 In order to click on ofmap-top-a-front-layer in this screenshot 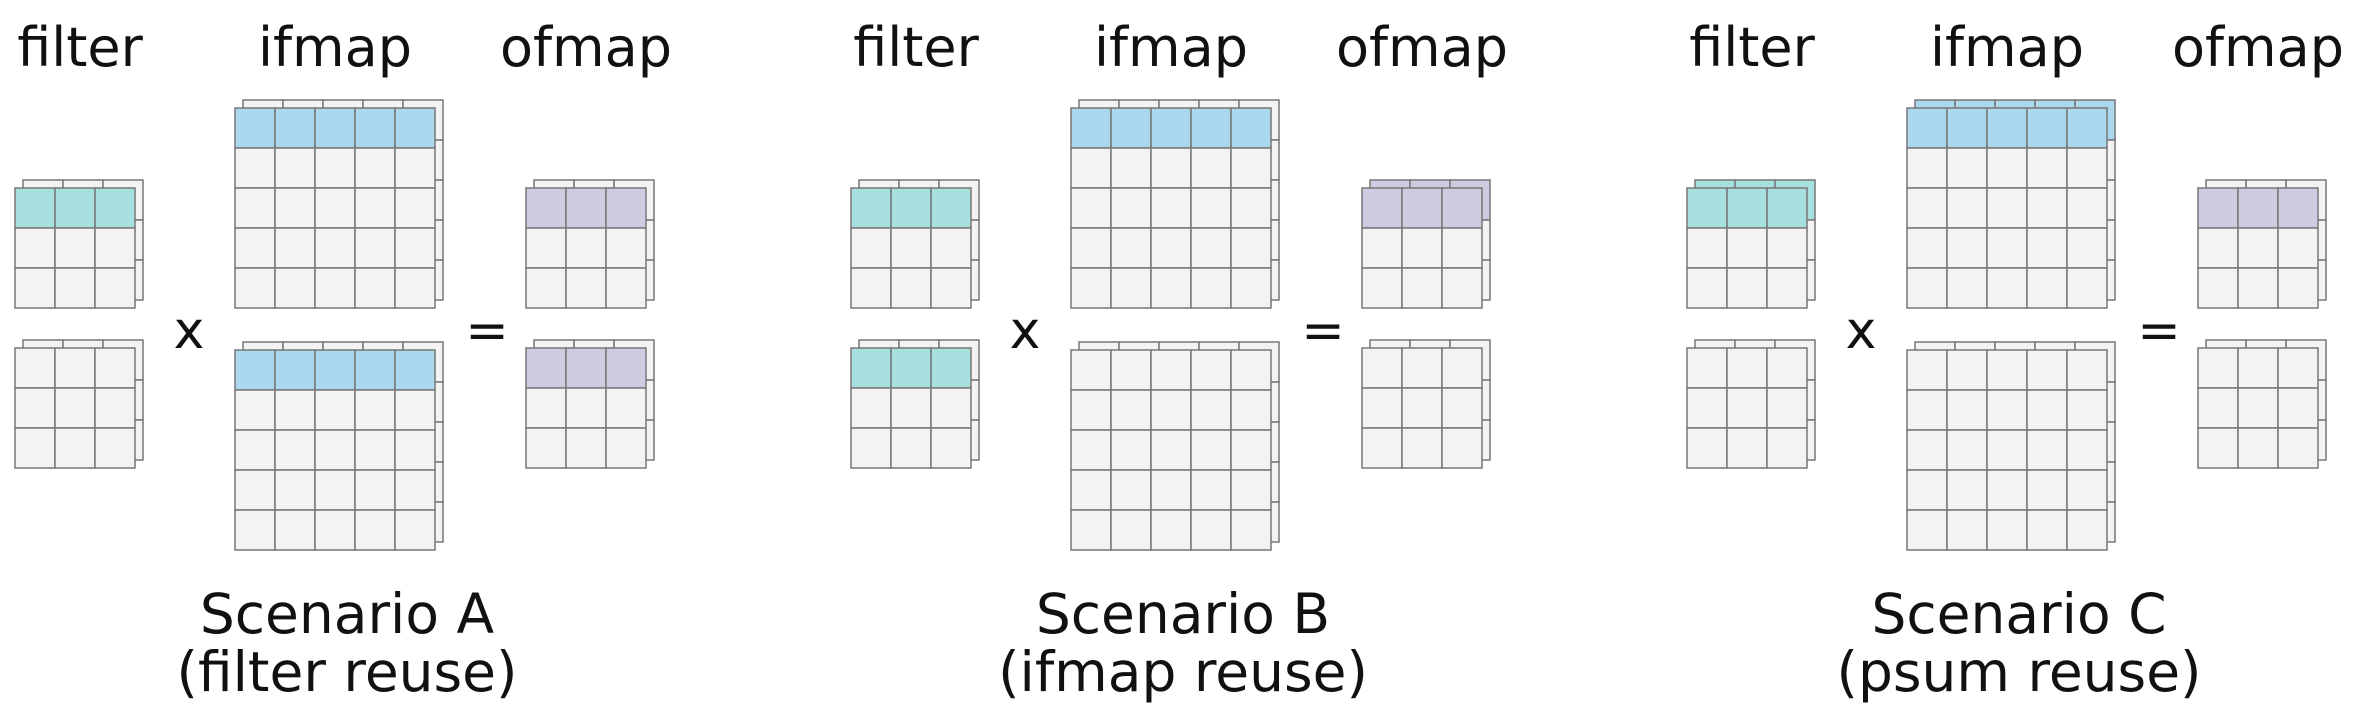, I will do `click(586, 248)`.